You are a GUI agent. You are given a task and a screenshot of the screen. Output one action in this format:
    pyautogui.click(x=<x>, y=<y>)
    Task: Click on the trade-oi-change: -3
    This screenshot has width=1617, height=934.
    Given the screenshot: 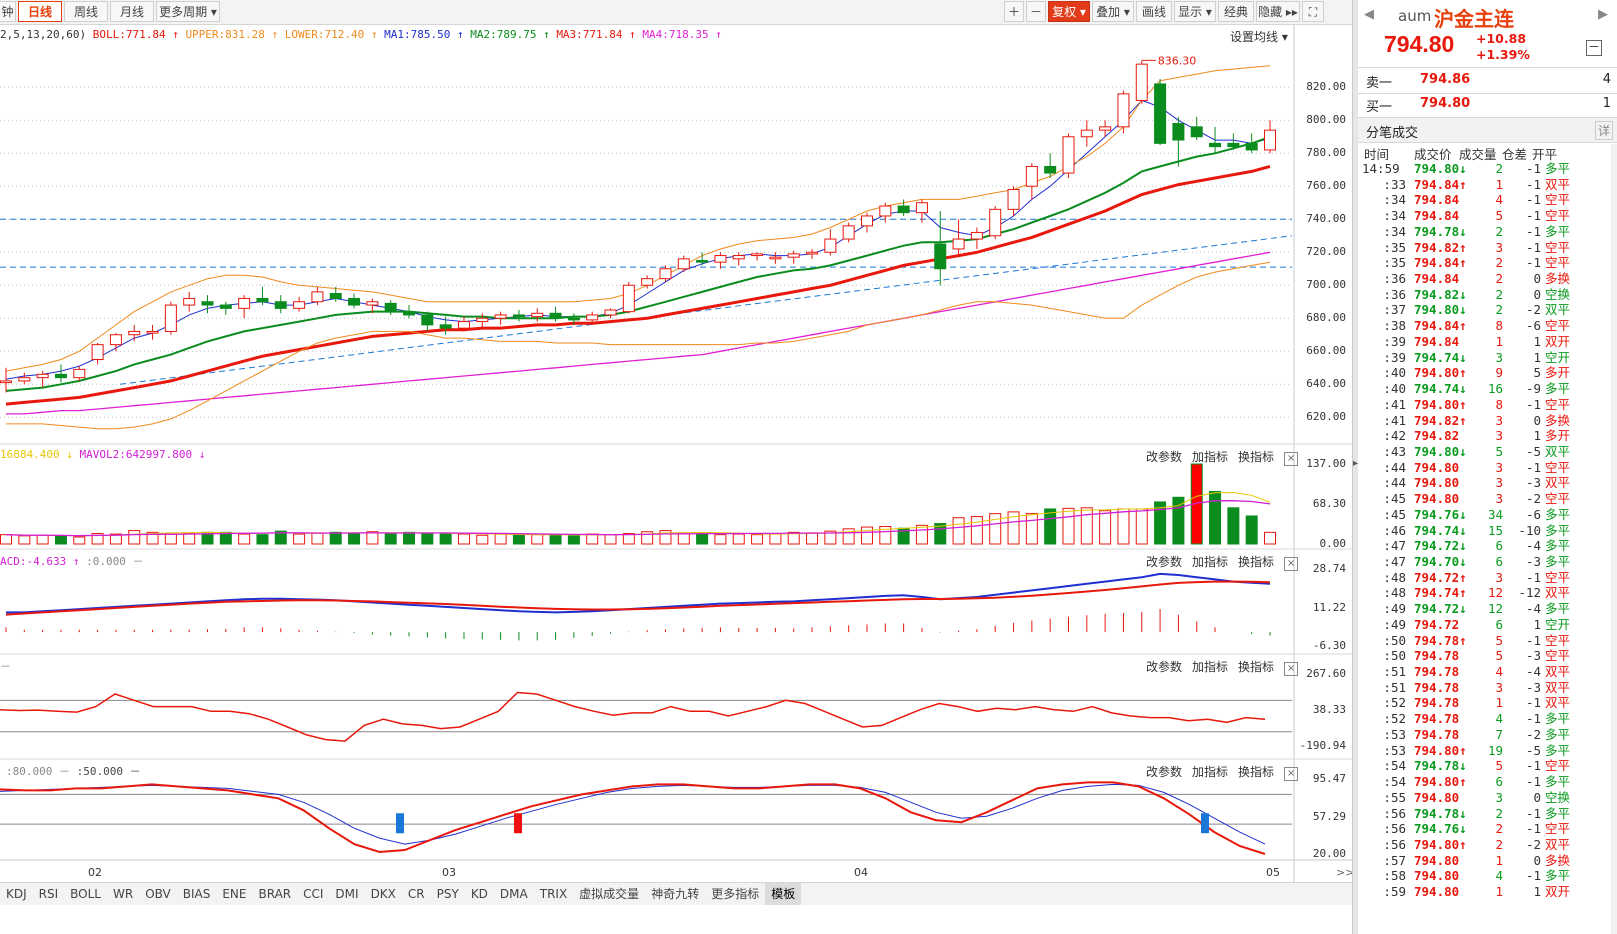 What is the action you would take?
    pyautogui.click(x=1533, y=687)
    